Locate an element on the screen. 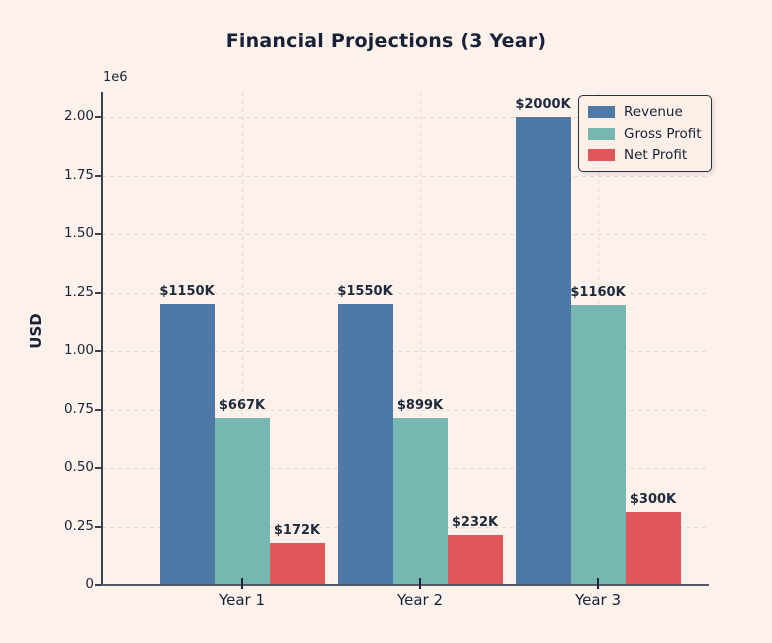 This screenshot has height=643, width=772. bar-label-revenue-year-1: $1150K is located at coordinates (187, 292).